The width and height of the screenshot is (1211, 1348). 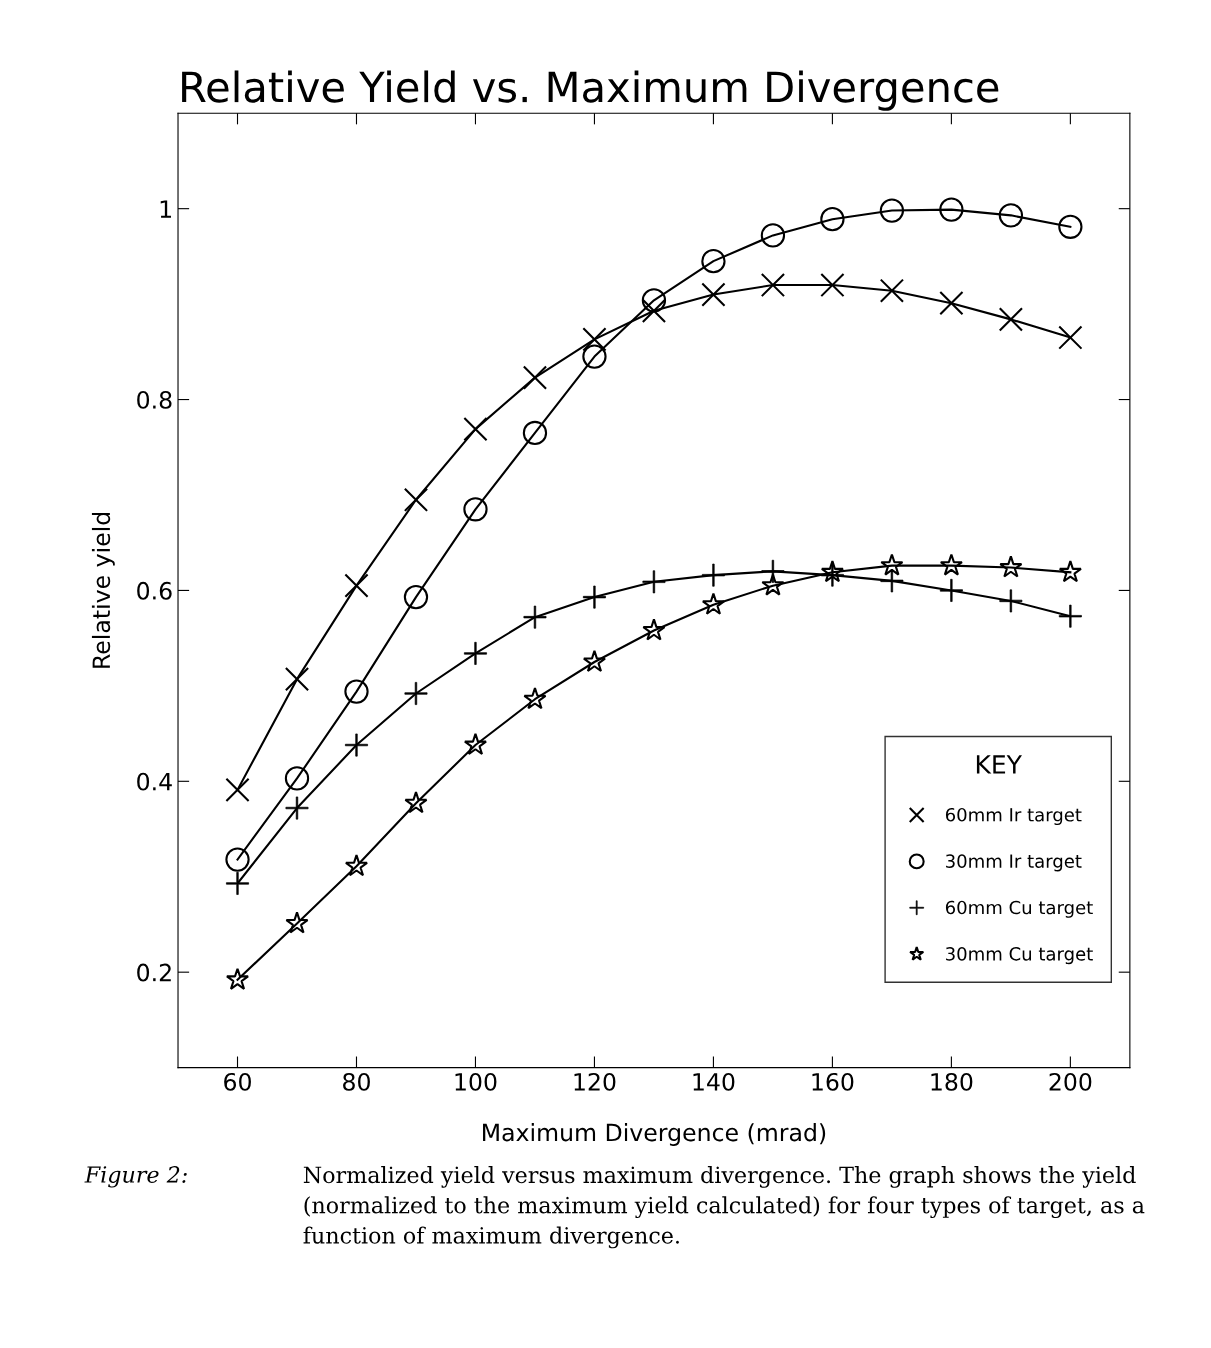 I want to click on legend-label: 30mm Ir target, so click(x=1014, y=863).